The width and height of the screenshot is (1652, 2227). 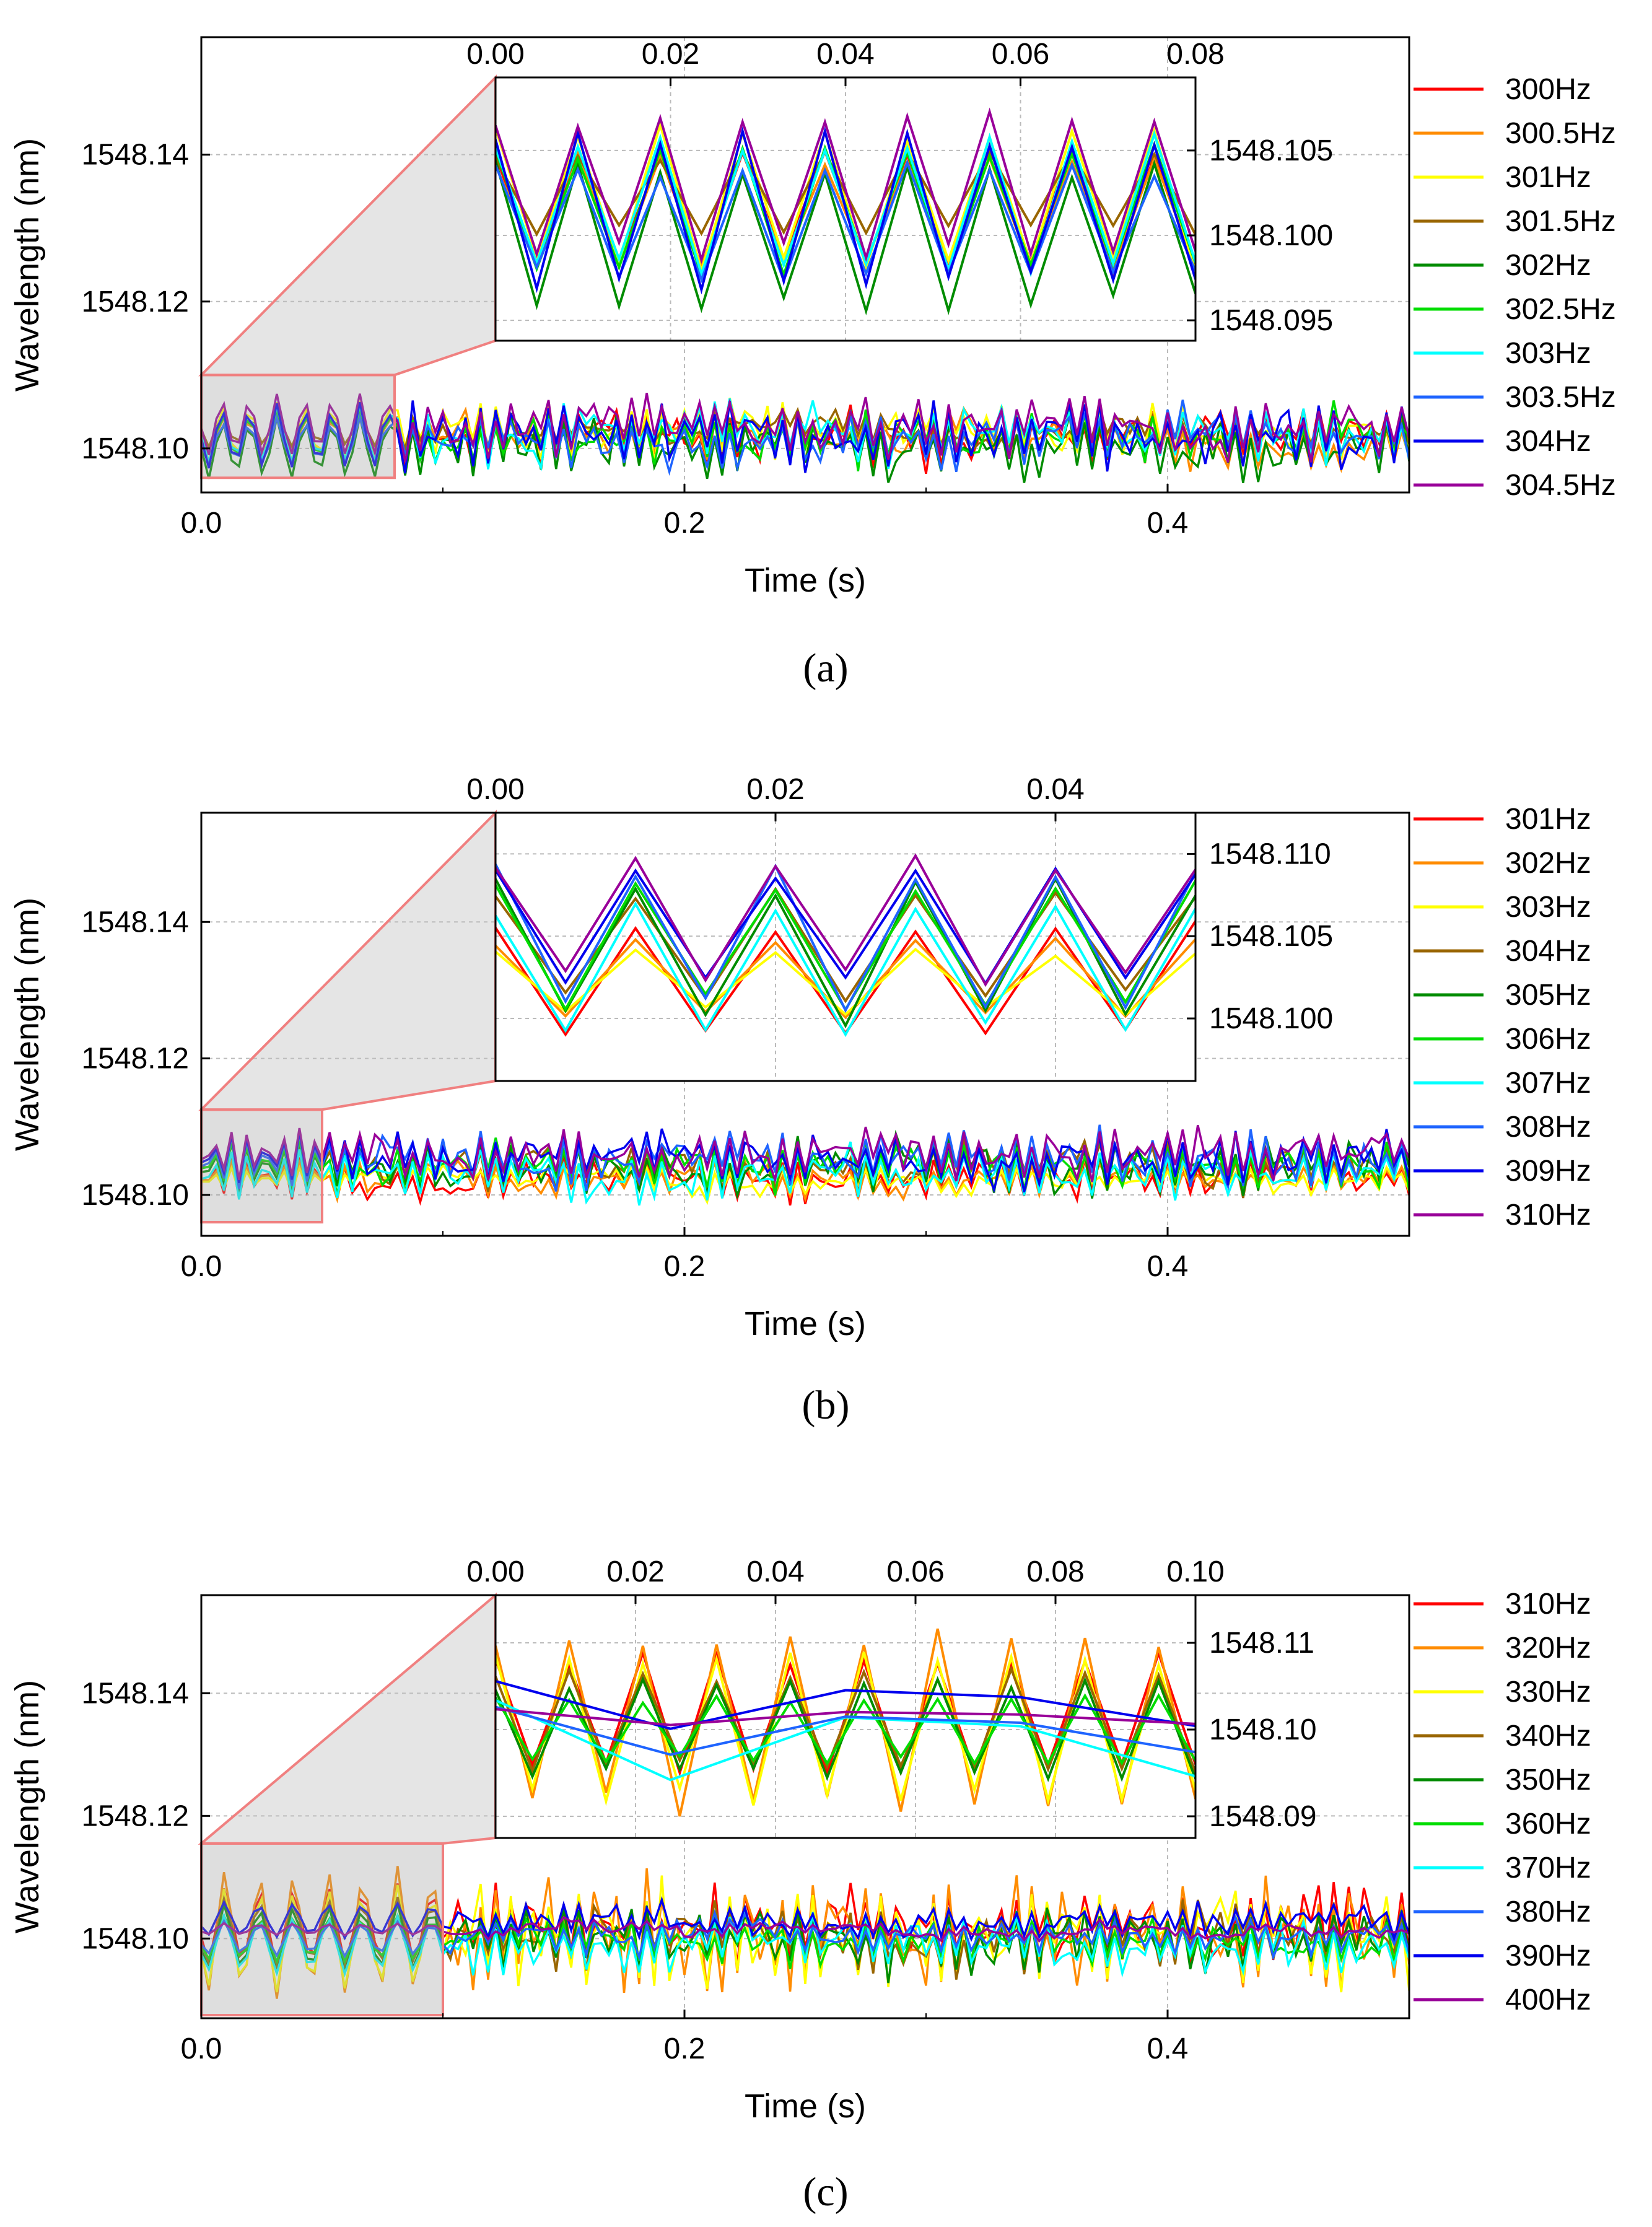 I want to click on inset-line-308Hz, so click(x=845, y=938).